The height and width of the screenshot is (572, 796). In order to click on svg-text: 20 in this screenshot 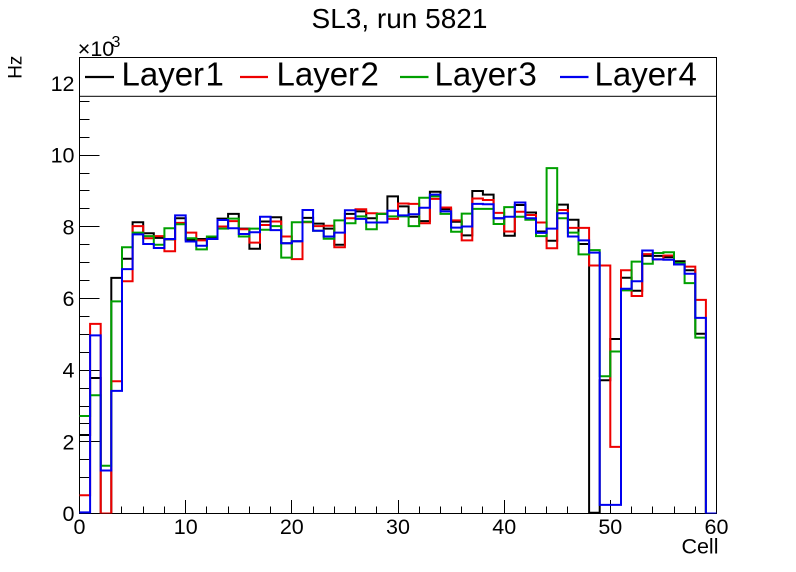, I will do `click(292, 527)`.